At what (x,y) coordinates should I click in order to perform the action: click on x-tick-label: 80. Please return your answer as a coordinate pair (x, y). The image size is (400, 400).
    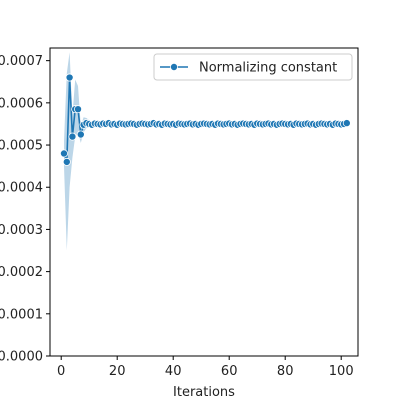
    Looking at the image, I should click on (285, 371).